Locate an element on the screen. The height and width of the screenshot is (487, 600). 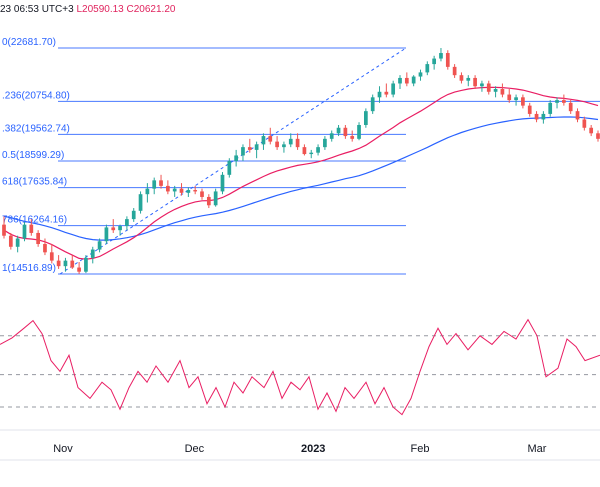
x-axis-tick-label: Mar is located at coordinates (537, 449).